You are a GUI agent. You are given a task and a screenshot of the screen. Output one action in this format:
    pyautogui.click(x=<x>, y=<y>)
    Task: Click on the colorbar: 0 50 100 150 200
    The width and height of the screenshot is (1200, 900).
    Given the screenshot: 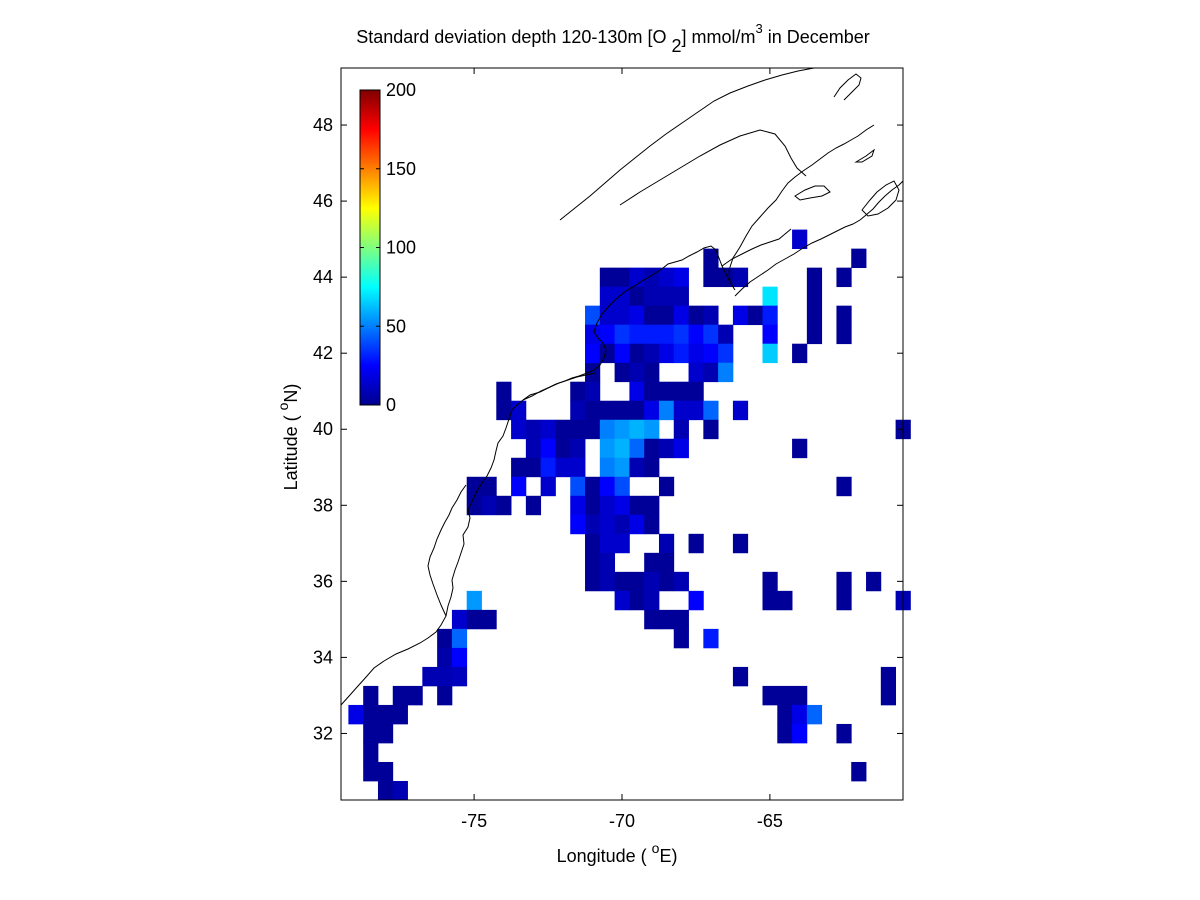 What is the action you would take?
    pyautogui.click(x=387, y=247)
    